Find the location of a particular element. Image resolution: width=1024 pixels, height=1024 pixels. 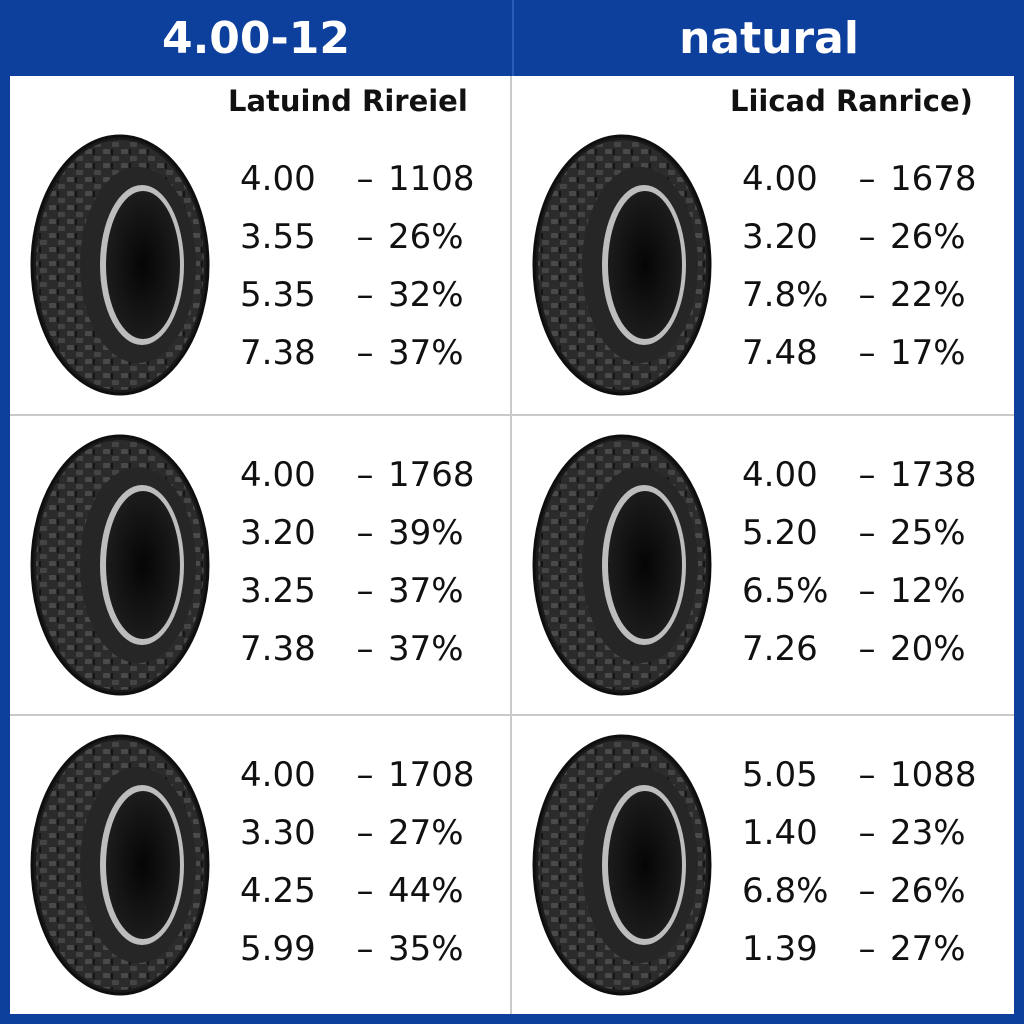

spec-size: 1.40 is located at coordinates (780, 833).